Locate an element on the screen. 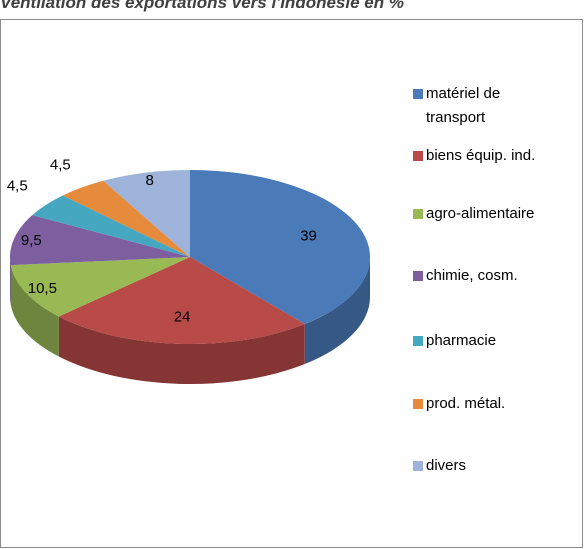 This screenshot has height=549, width=584. legend-label: biens équip. ind. is located at coordinates (481, 155).